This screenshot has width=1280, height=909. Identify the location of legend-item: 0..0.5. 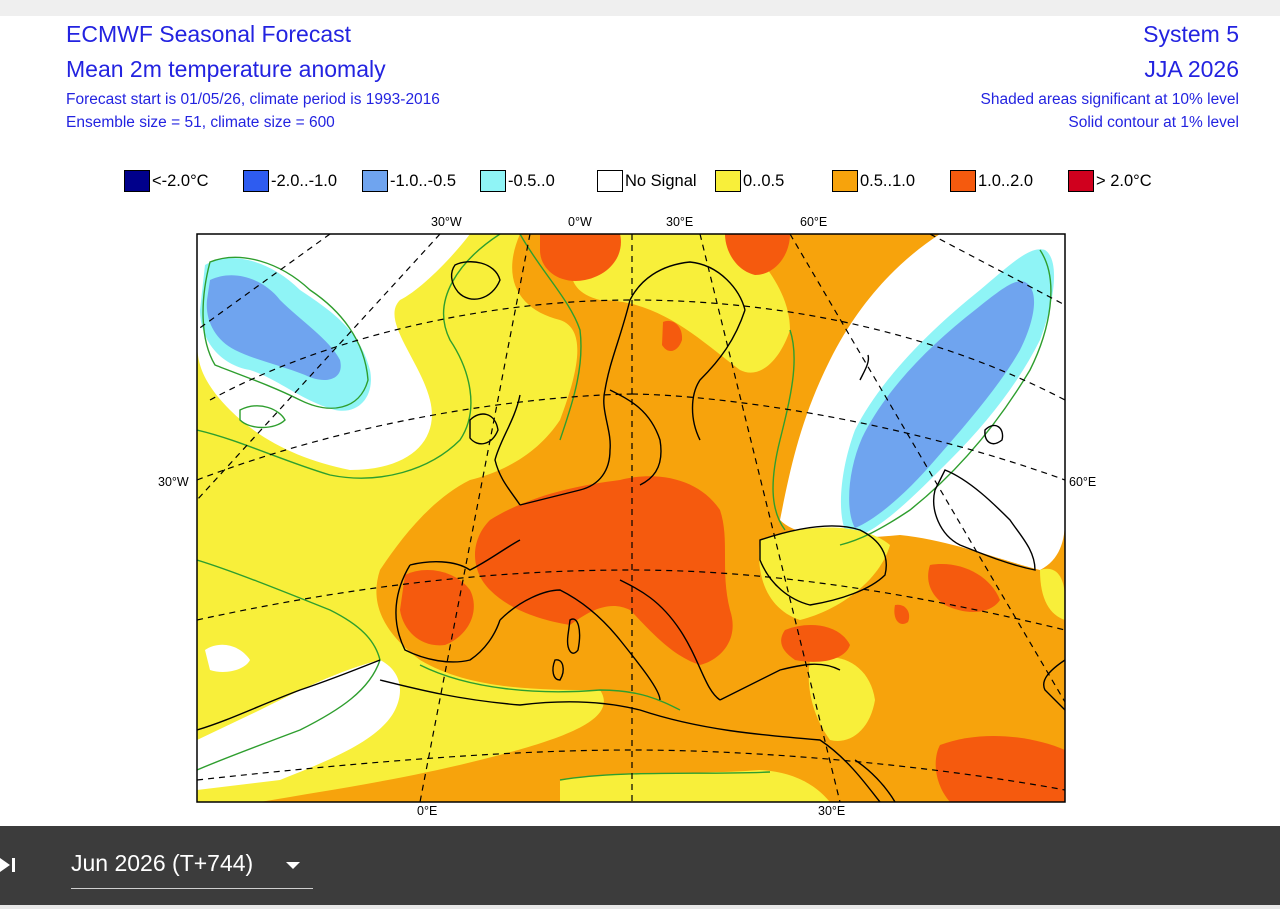
(749, 181).